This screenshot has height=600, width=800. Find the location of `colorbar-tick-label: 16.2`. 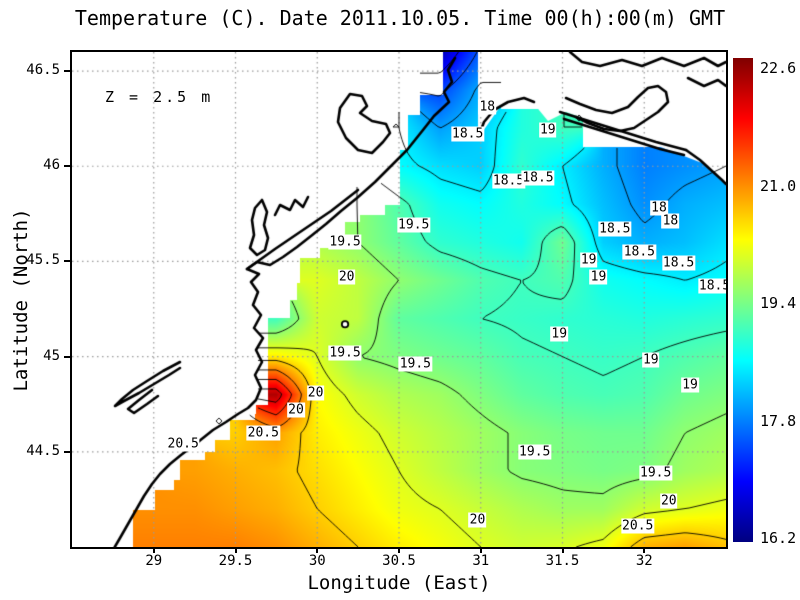

colorbar-tick-label: 16.2 is located at coordinates (778, 538).